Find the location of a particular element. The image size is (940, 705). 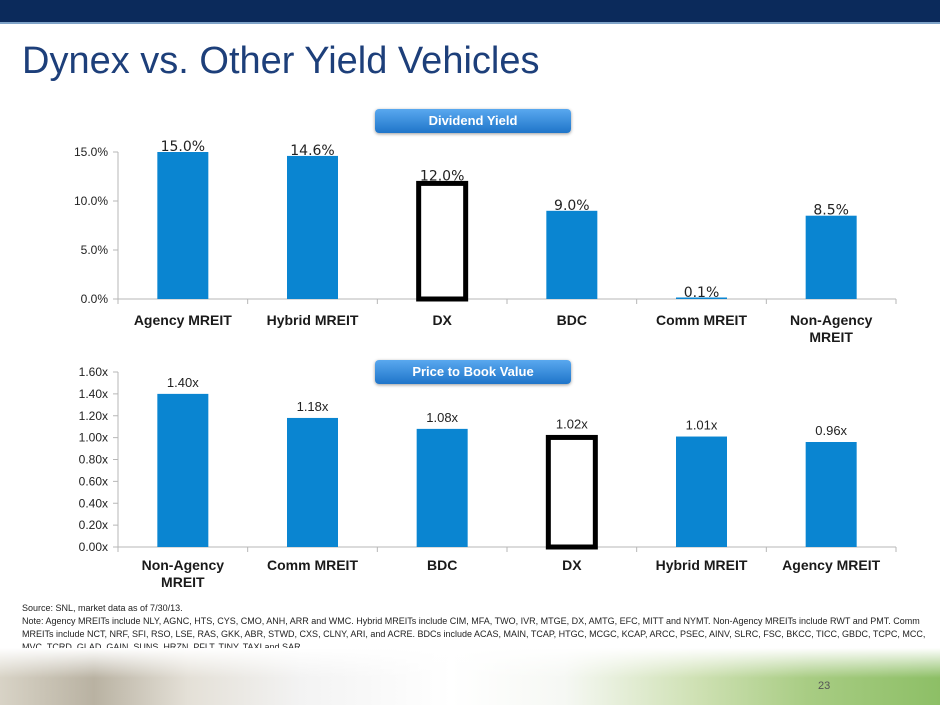

page-number: 23 is located at coordinates (824, 686).